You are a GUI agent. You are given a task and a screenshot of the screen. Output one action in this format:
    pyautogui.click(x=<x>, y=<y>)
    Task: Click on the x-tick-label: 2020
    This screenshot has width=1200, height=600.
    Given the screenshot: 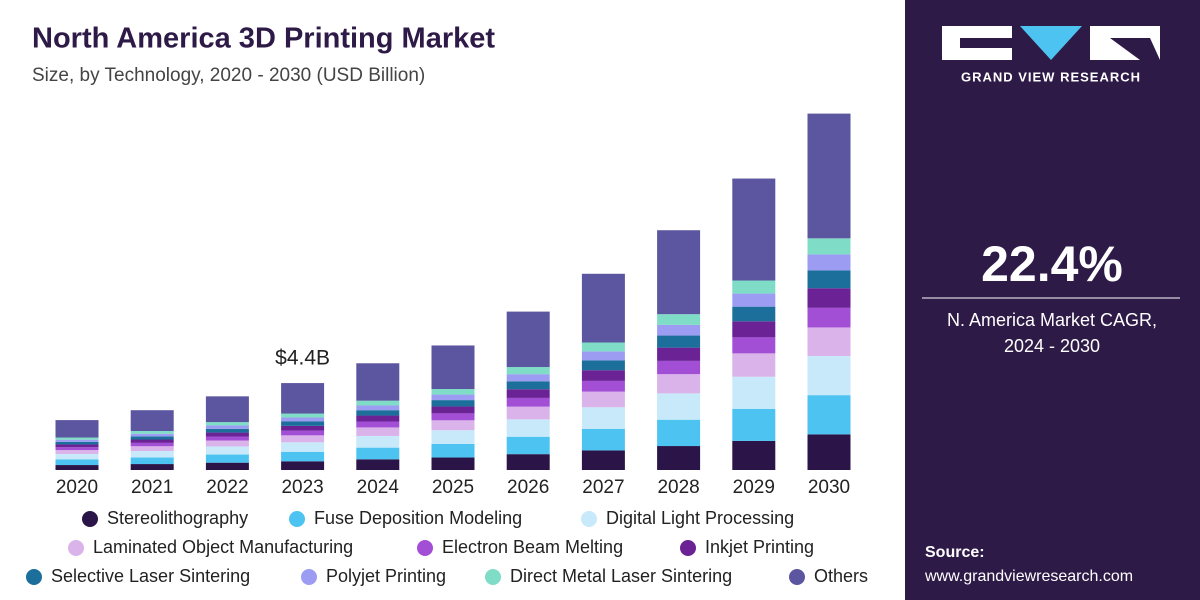 What is the action you would take?
    pyautogui.click(x=77, y=487)
    